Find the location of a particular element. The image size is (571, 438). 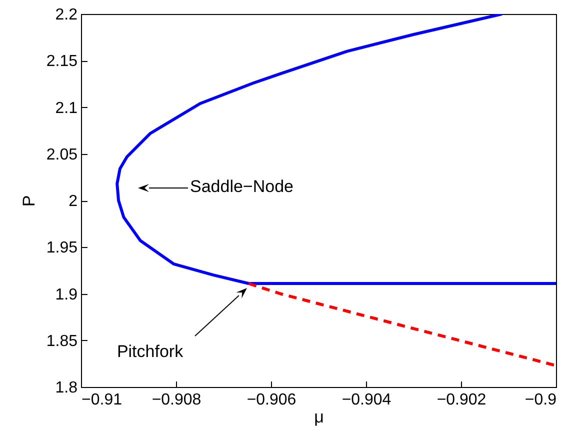

x-tick-label: −0.9 is located at coordinates (540, 400).